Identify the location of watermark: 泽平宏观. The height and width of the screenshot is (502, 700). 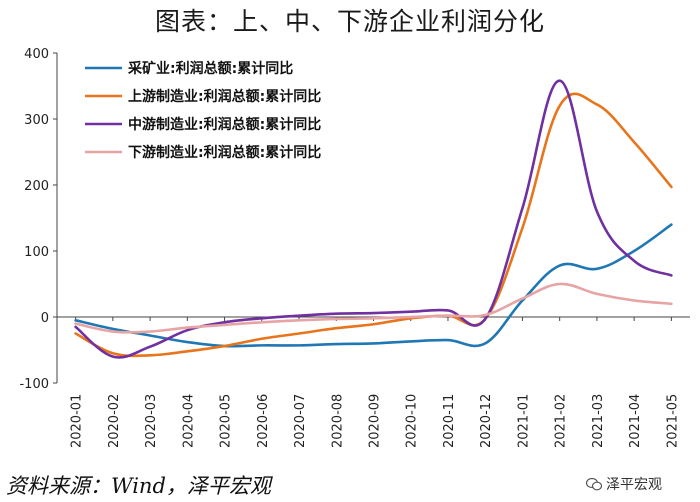
(624, 484).